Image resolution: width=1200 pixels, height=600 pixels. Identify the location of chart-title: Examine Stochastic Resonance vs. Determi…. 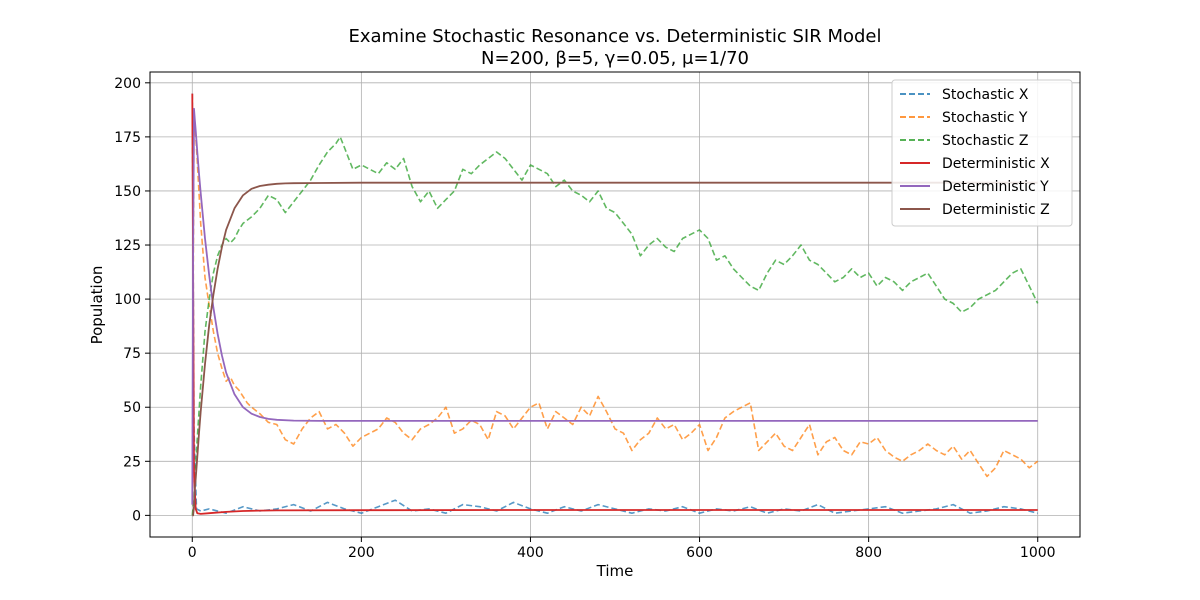
(614, 36).